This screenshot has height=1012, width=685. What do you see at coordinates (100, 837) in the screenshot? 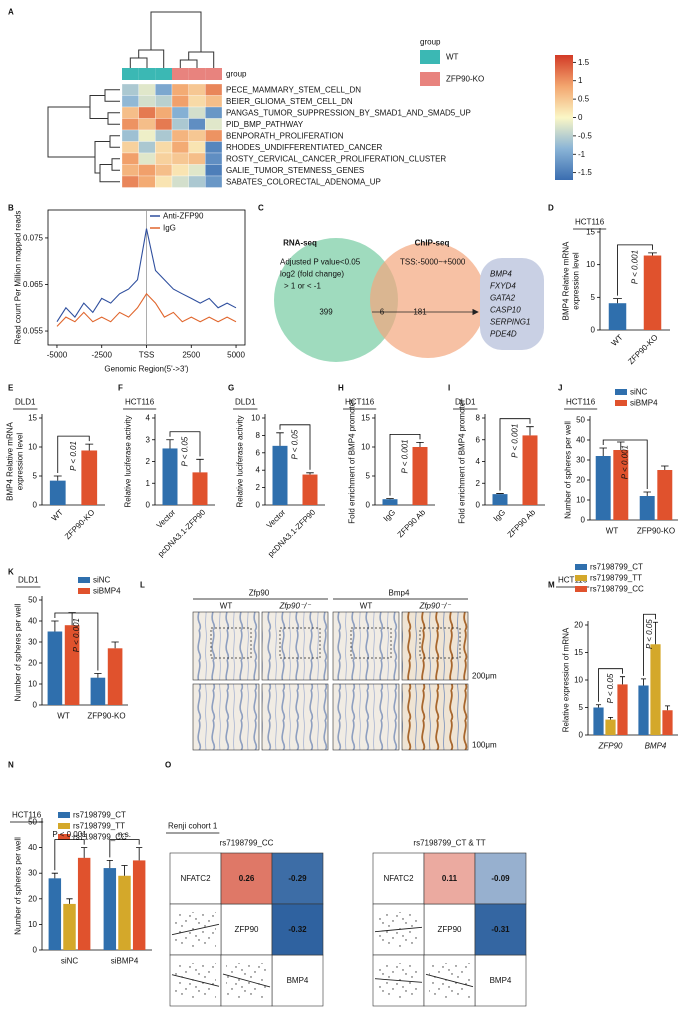
I see `legend-label: rs7198799_CC` at bounding box center [100, 837].